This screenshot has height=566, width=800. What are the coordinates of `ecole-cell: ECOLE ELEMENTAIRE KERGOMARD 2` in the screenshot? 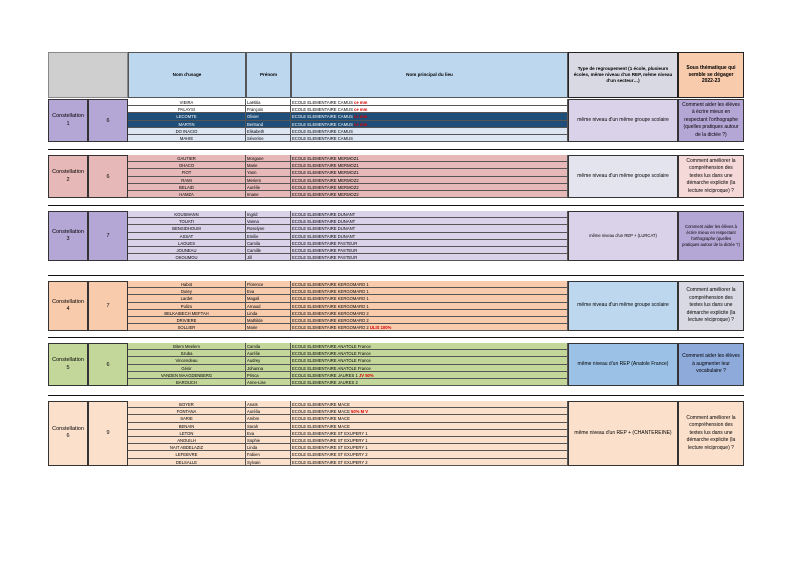 It's located at (429, 313).